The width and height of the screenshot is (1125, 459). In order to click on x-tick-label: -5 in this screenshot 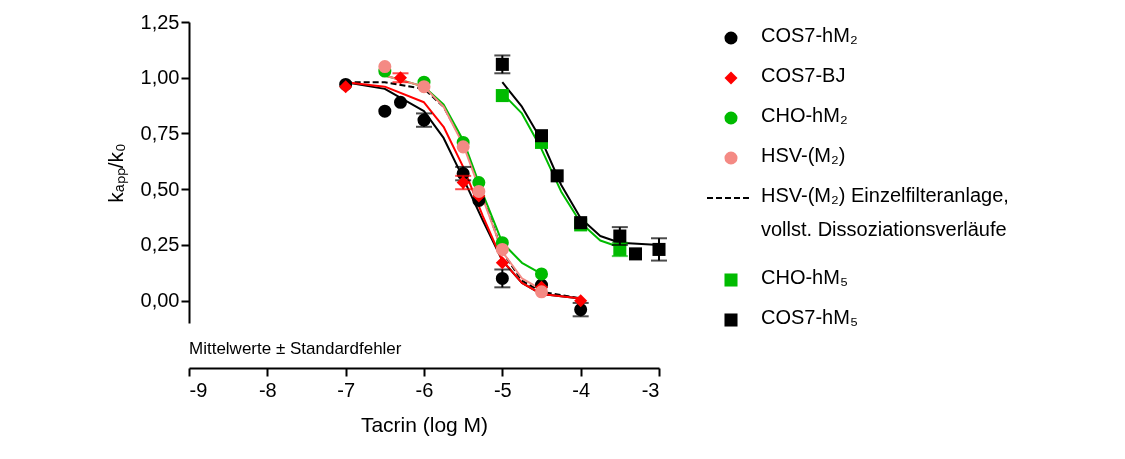, I will do `click(502, 389)`.